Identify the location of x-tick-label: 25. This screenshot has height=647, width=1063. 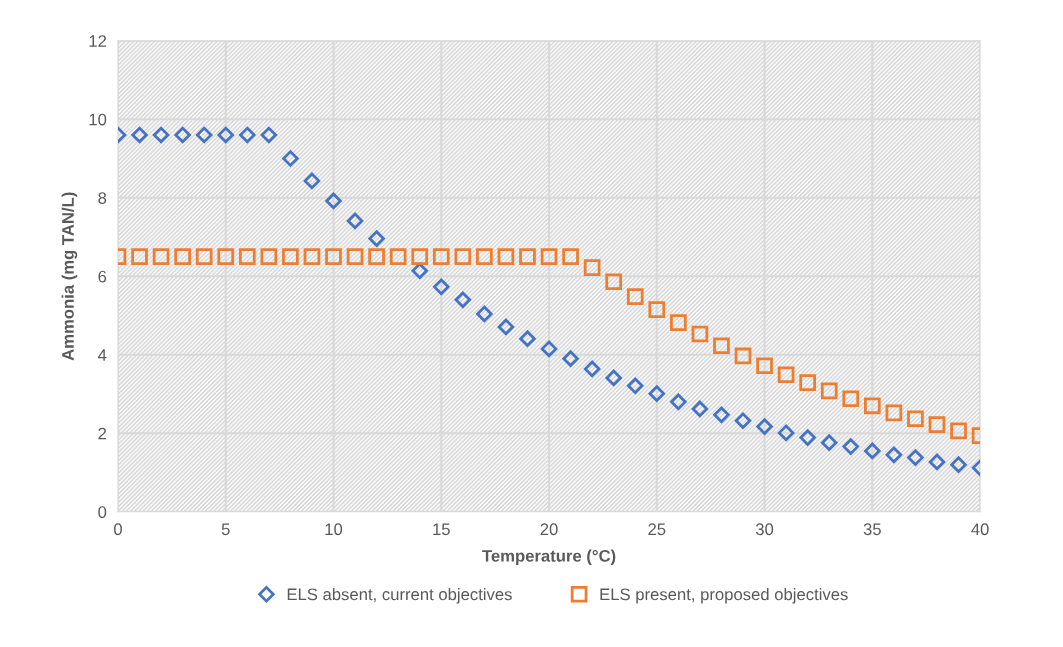
(657, 529).